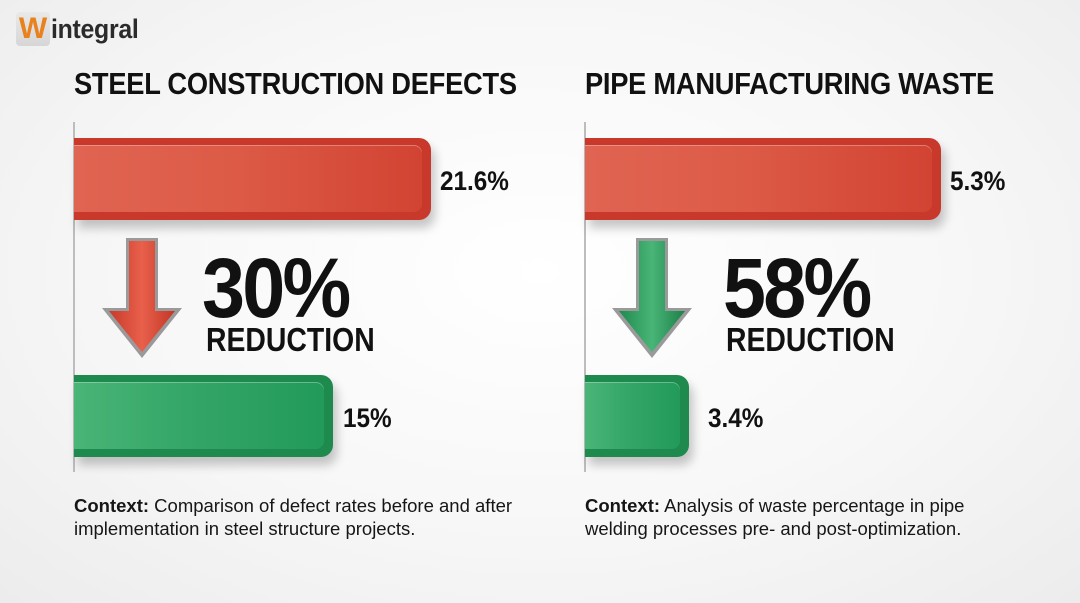 The width and height of the screenshot is (1080, 603). I want to click on reduction-percent: 58%, so click(797, 288).